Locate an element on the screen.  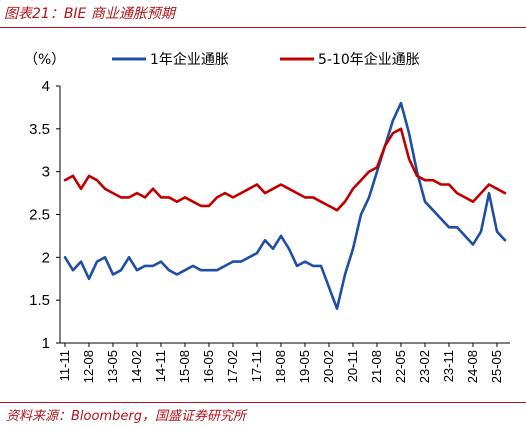
x-tick-label: 23-11 is located at coordinates (448, 366).